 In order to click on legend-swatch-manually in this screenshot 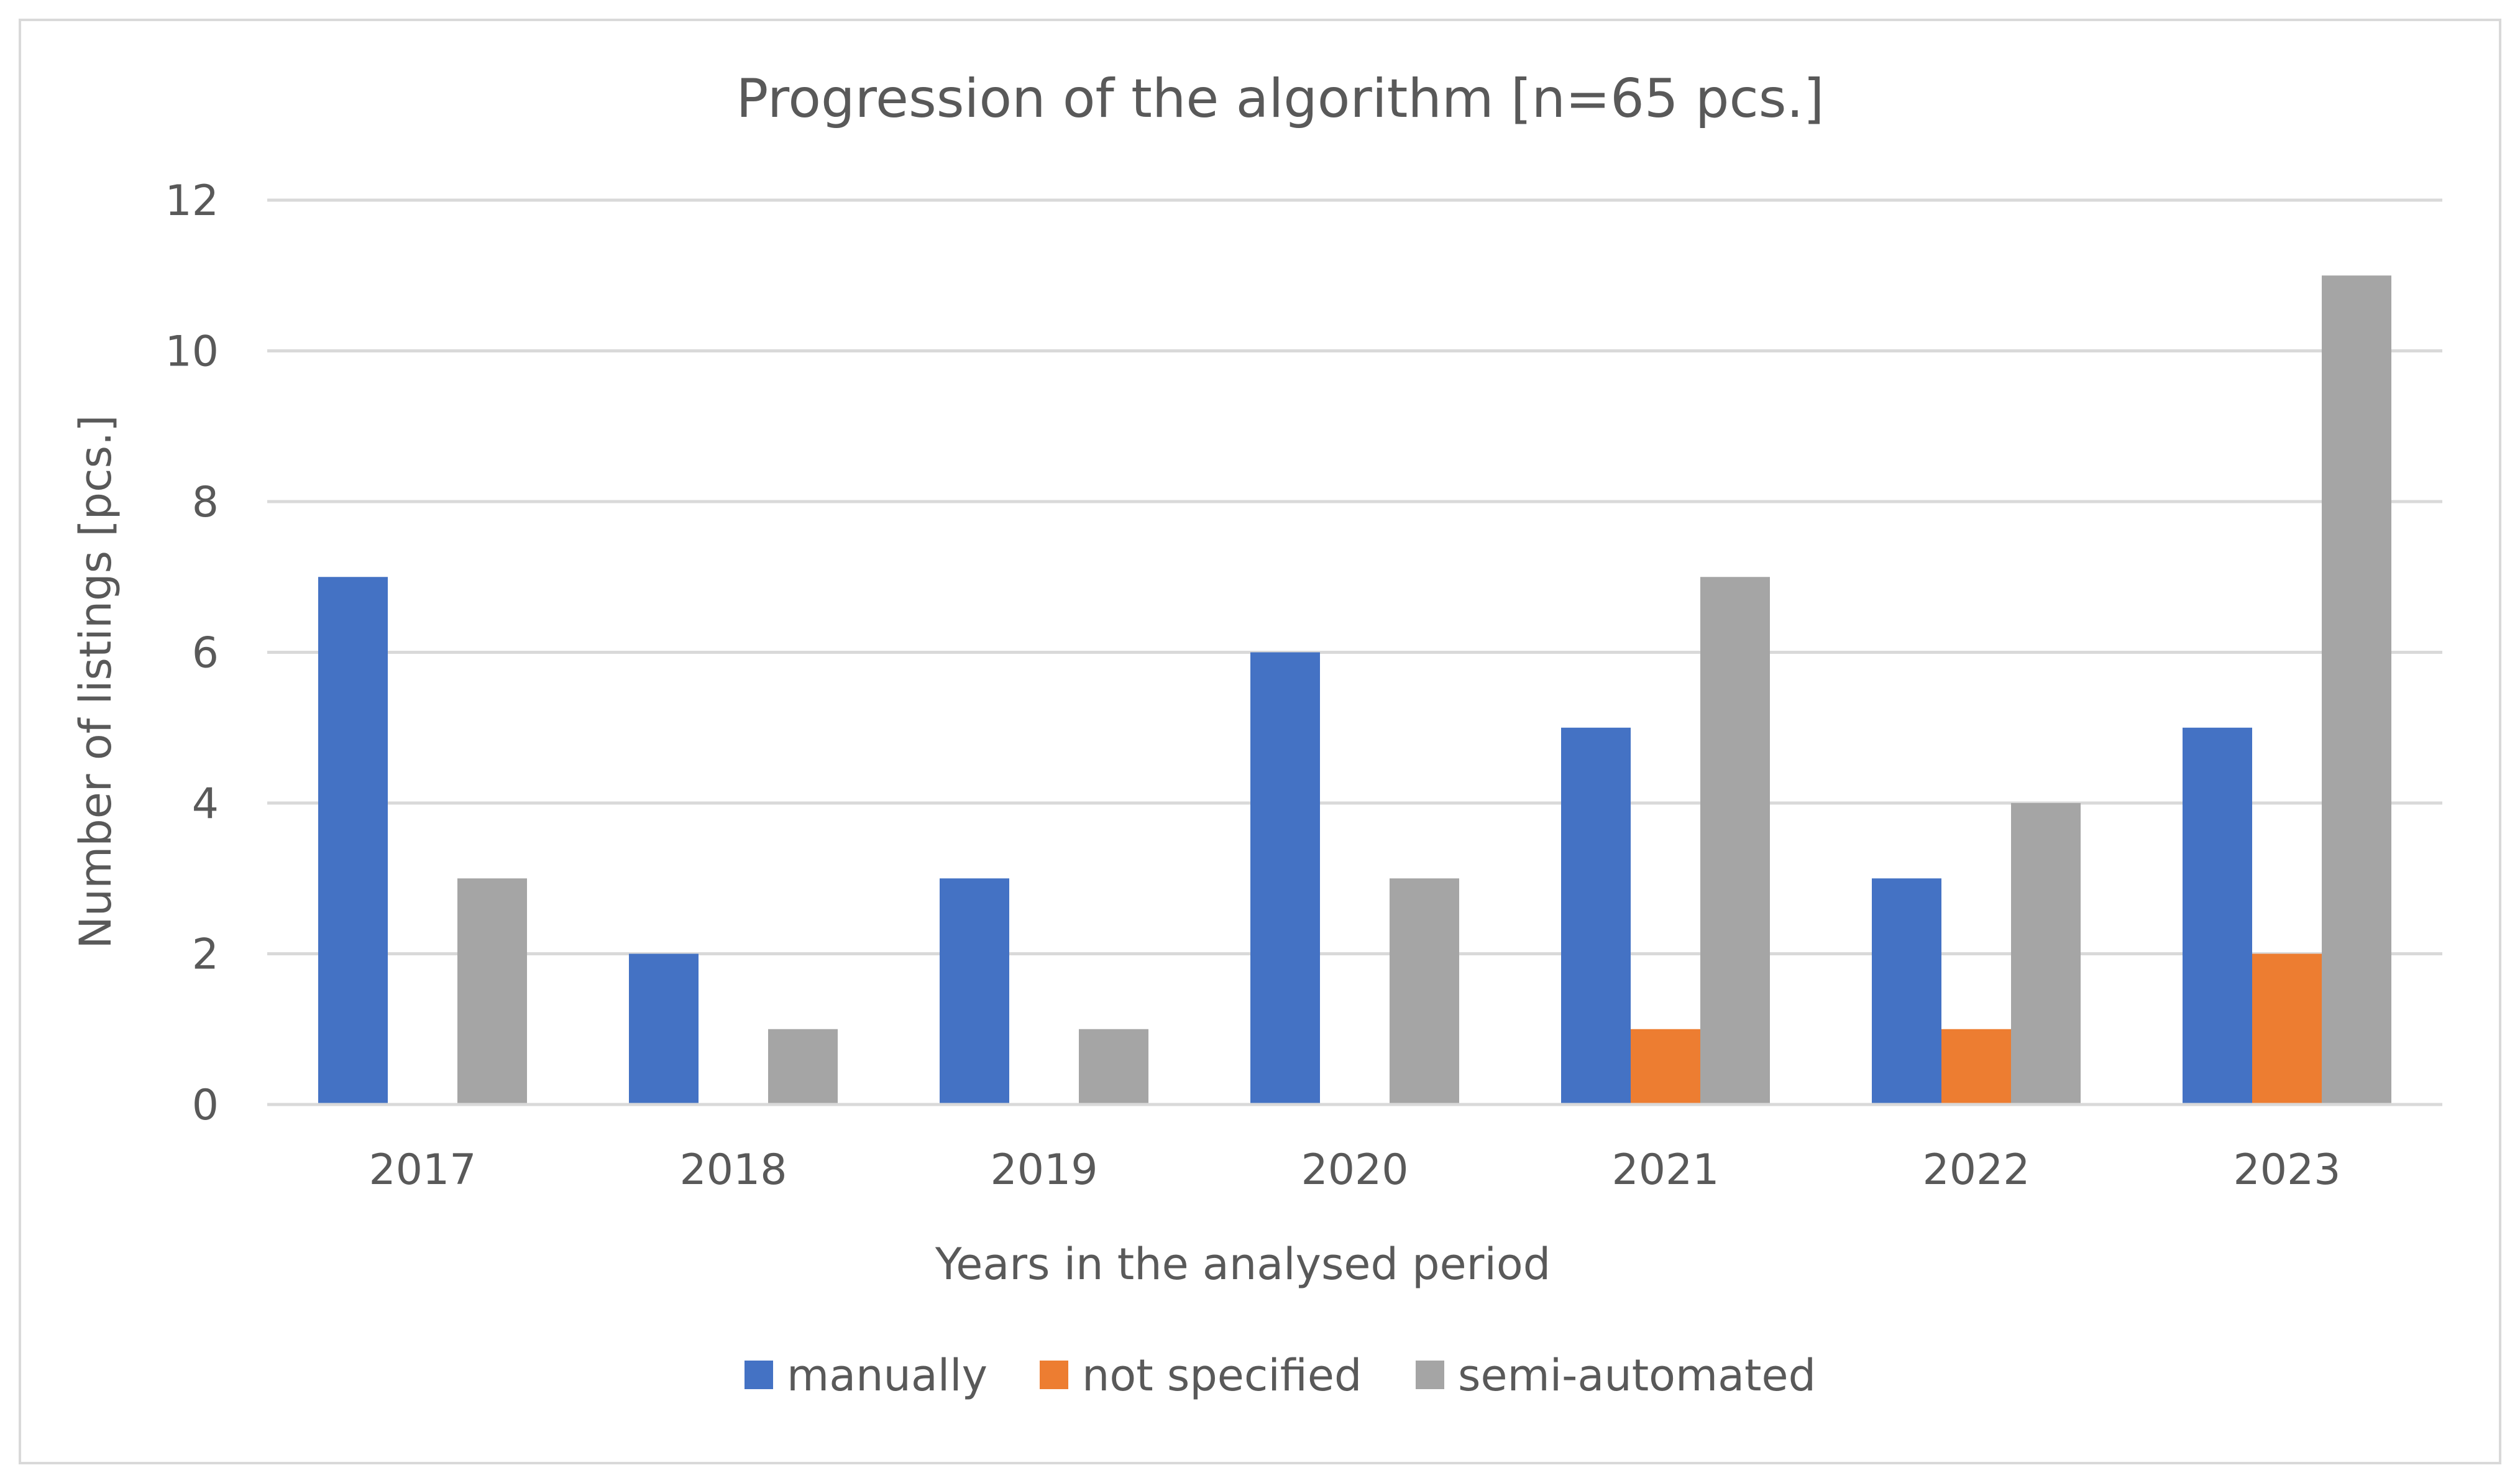, I will do `click(759, 1375)`.